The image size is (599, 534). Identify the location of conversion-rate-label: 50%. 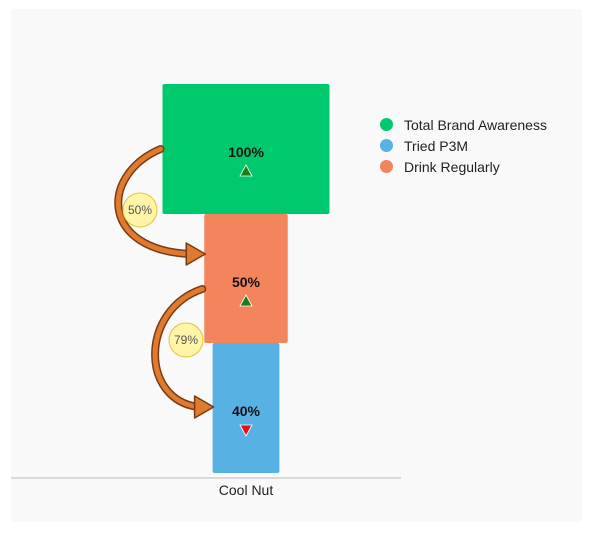
(140, 210).